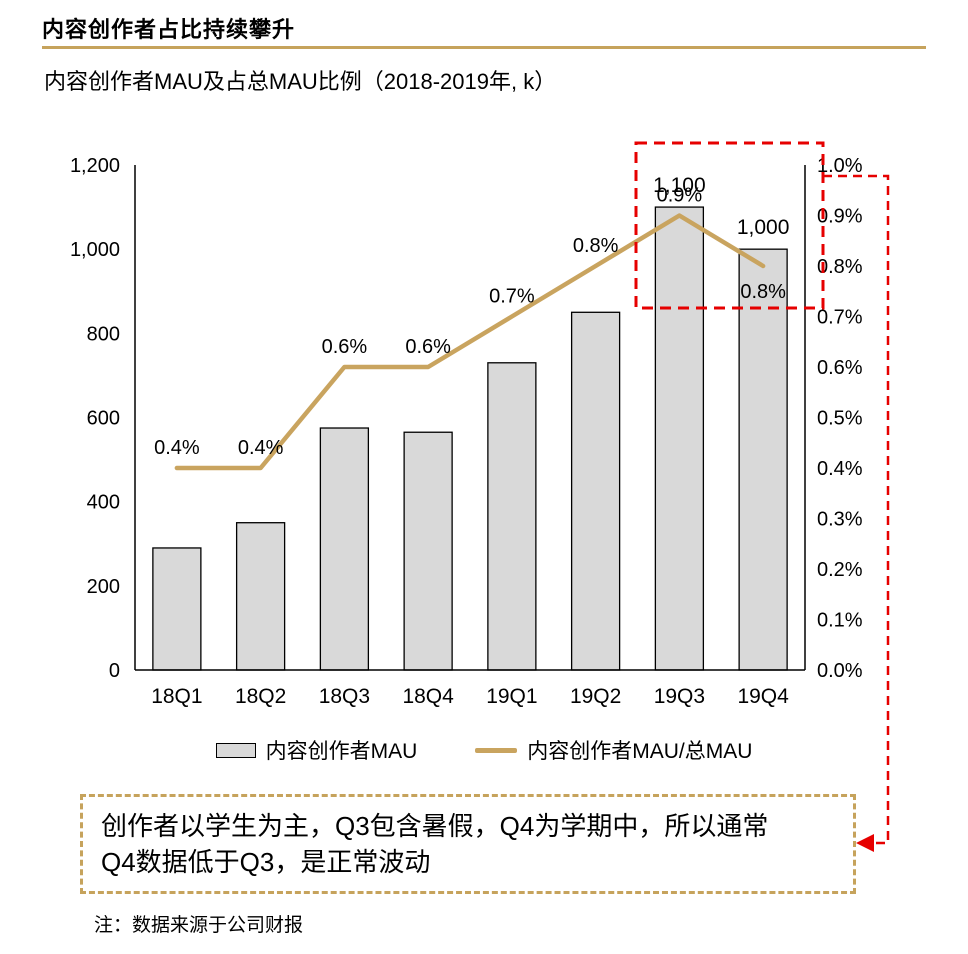  Describe the element at coordinates (428, 551) in the screenshot. I see `bar-18Q4` at that location.